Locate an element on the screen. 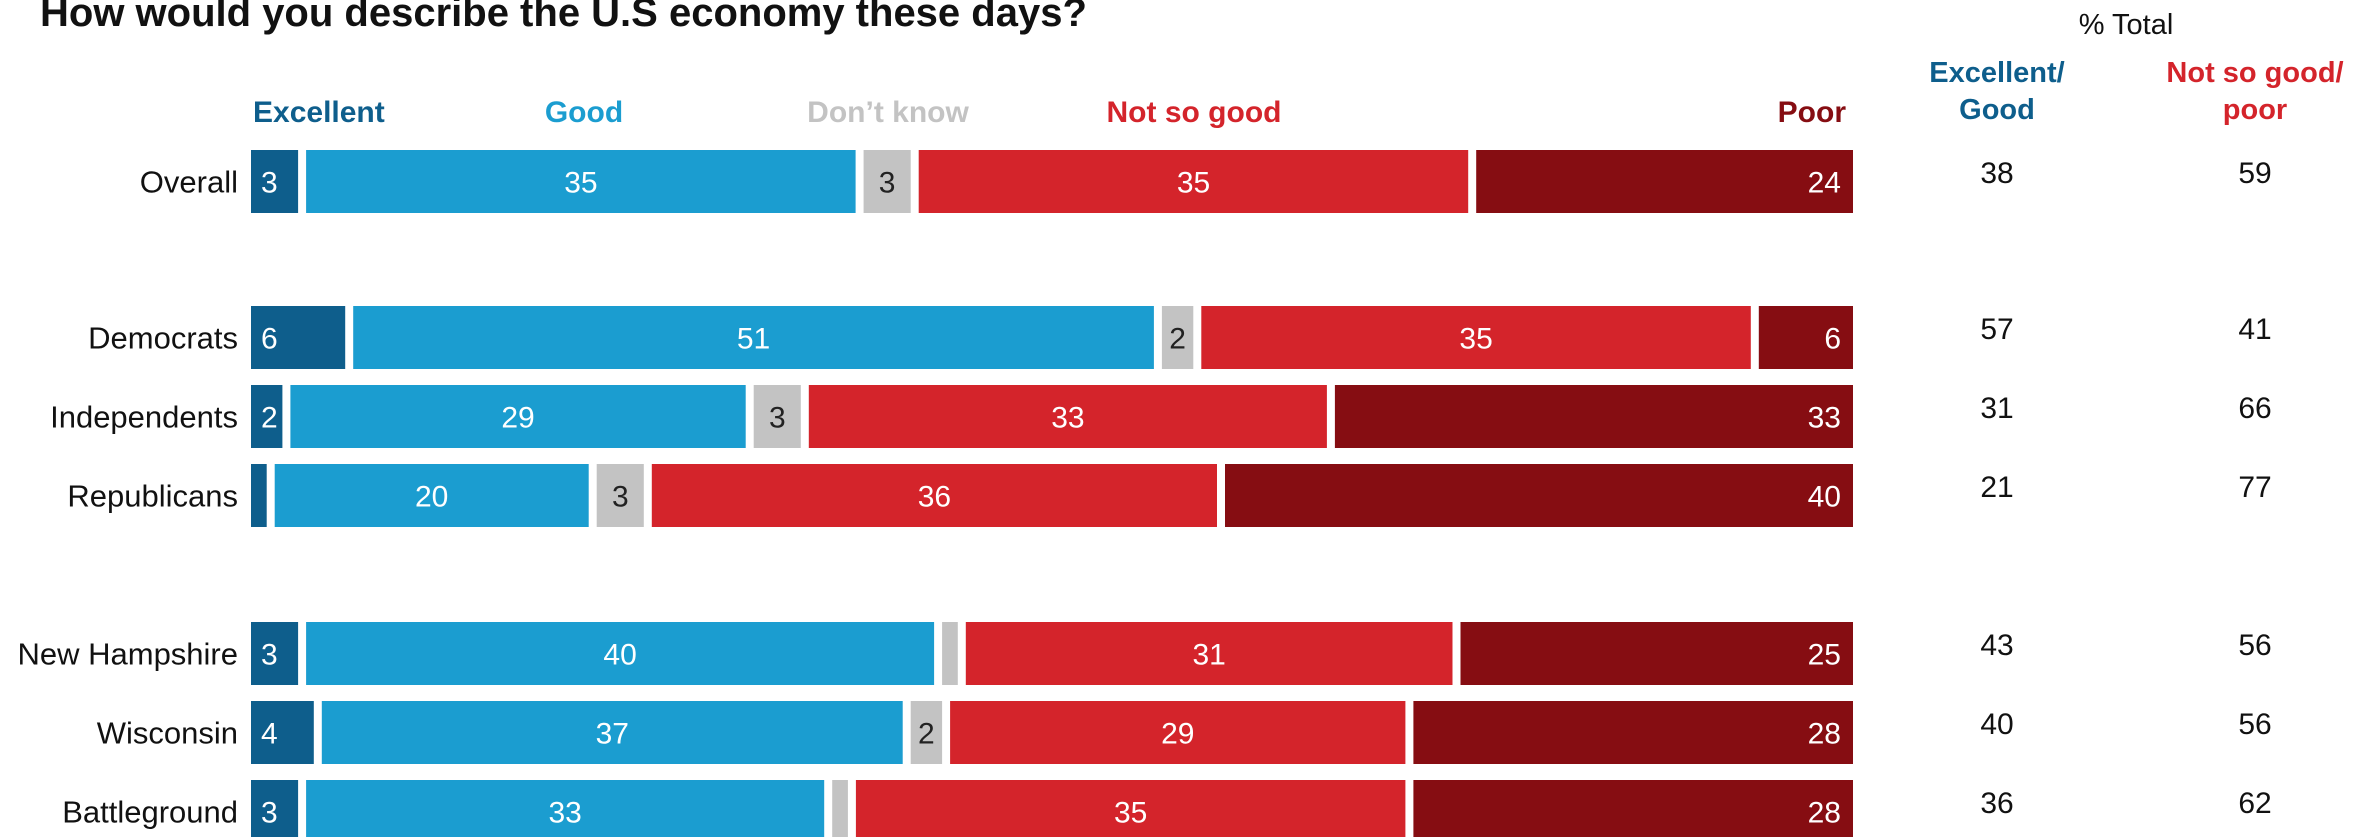  bar-republicans-excellent is located at coordinates (259, 495).